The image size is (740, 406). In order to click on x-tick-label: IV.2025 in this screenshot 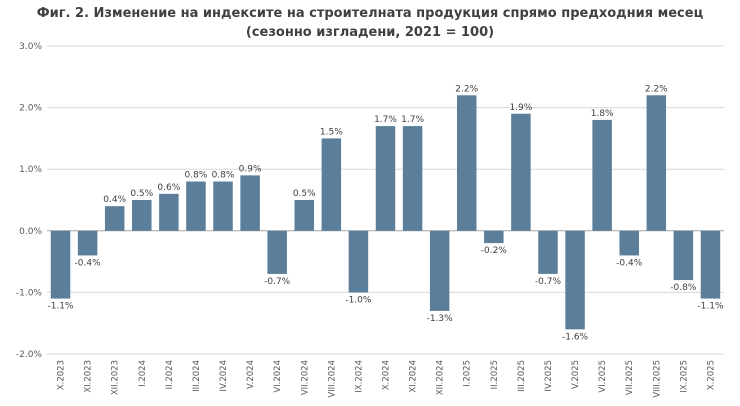, I will do `click(549, 376)`.